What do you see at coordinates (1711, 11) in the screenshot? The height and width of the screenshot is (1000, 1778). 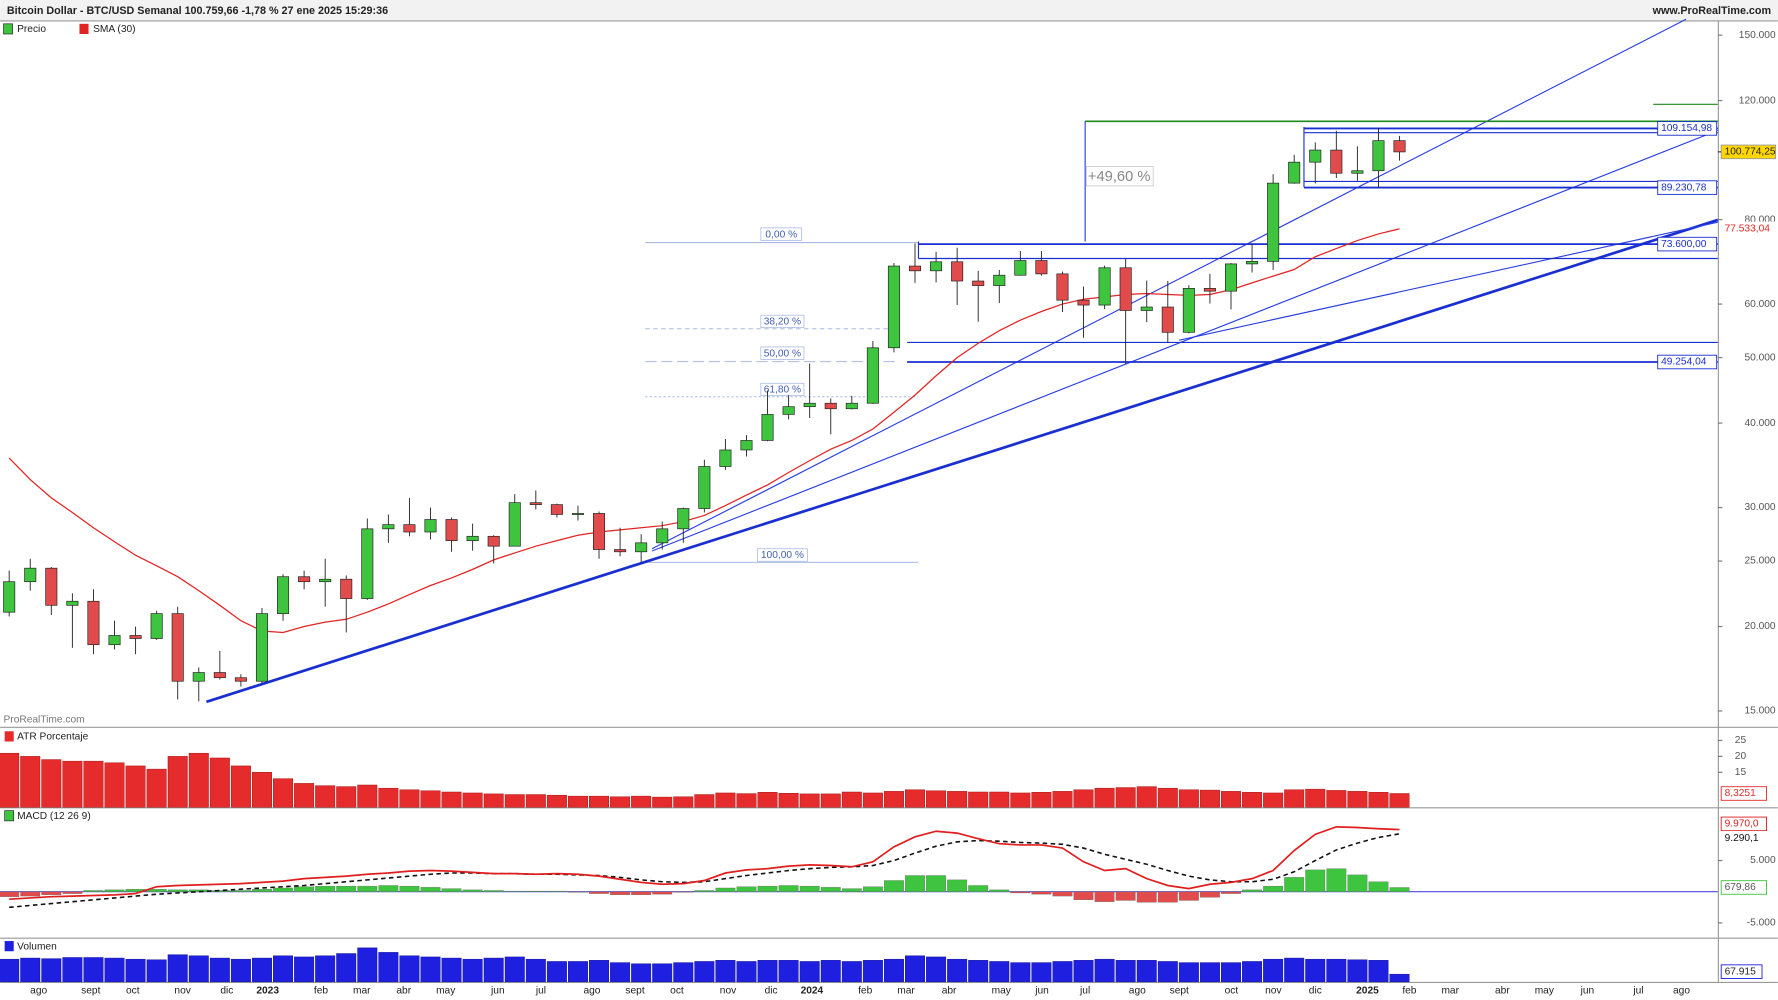 I see `header-site: www.ProRealTime.com` at bounding box center [1711, 11].